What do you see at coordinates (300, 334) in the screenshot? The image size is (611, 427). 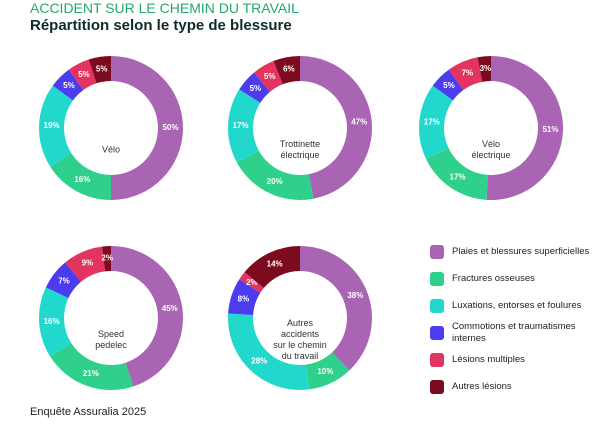 I see `center-label: accidents` at bounding box center [300, 334].